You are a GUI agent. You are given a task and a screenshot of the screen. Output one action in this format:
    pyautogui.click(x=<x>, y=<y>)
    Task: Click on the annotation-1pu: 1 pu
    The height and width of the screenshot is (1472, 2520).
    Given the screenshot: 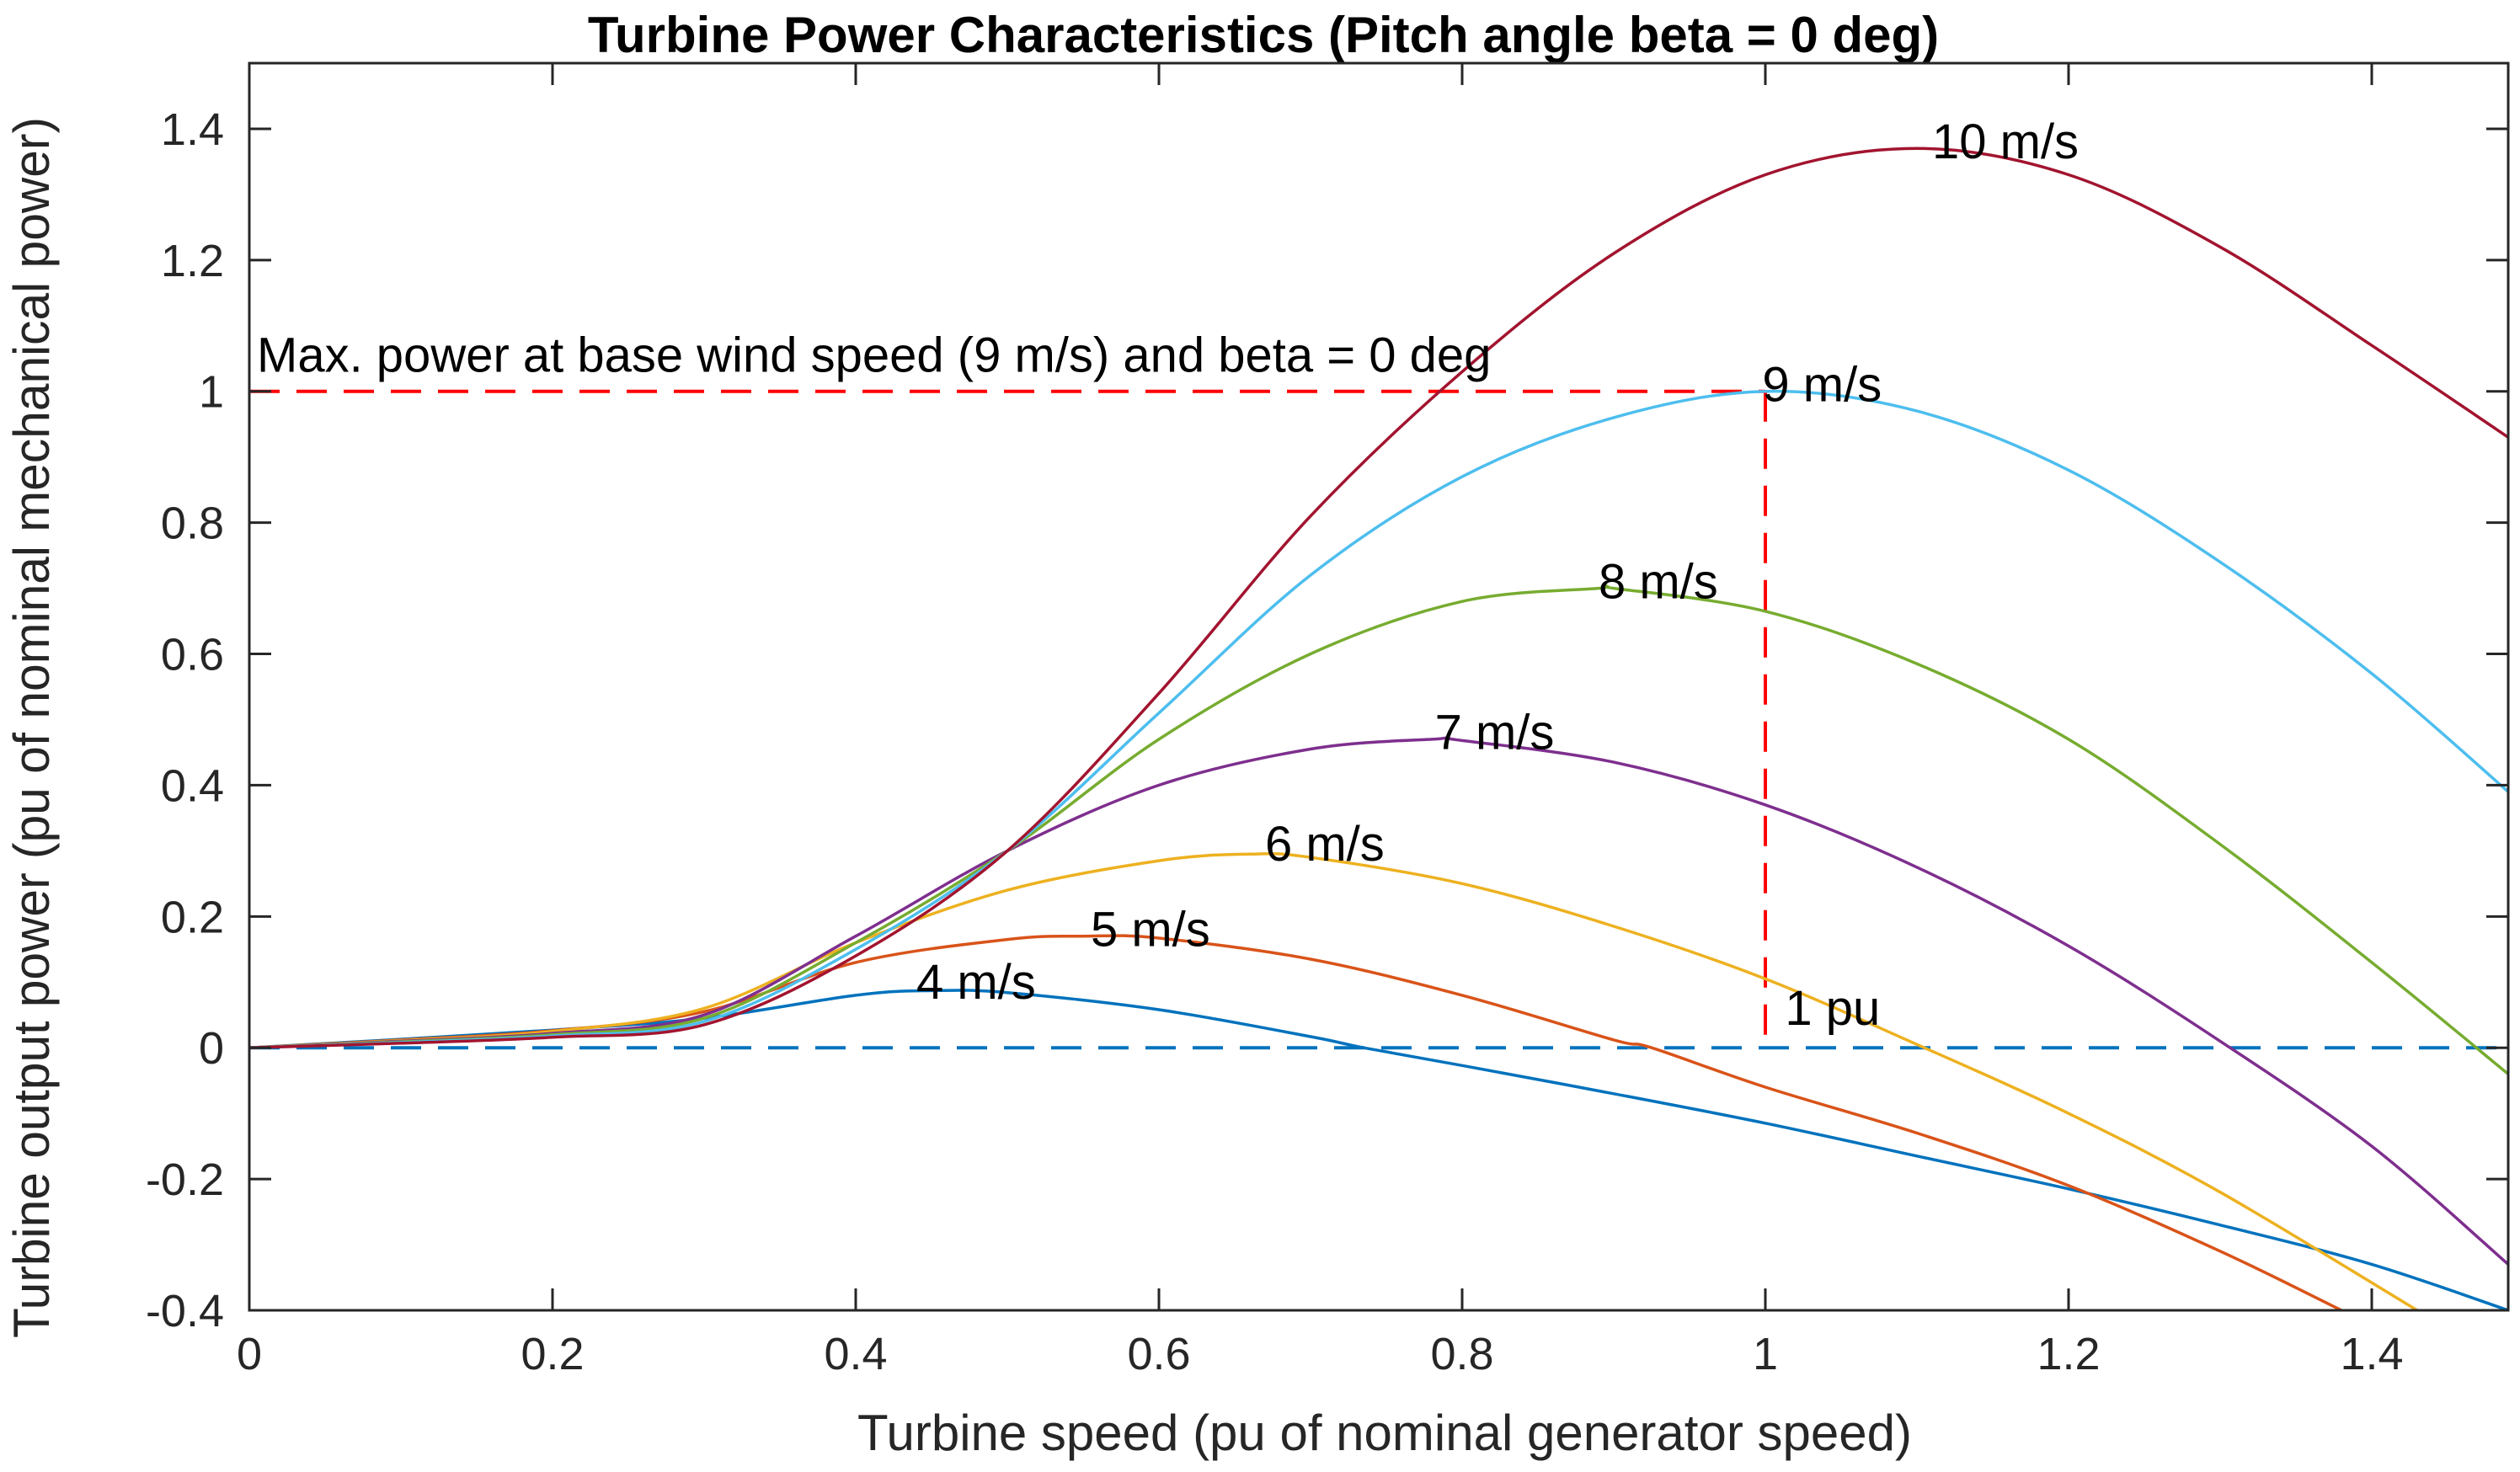 What is the action you would take?
    pyautogui.click(x=1832, y=1008)
    